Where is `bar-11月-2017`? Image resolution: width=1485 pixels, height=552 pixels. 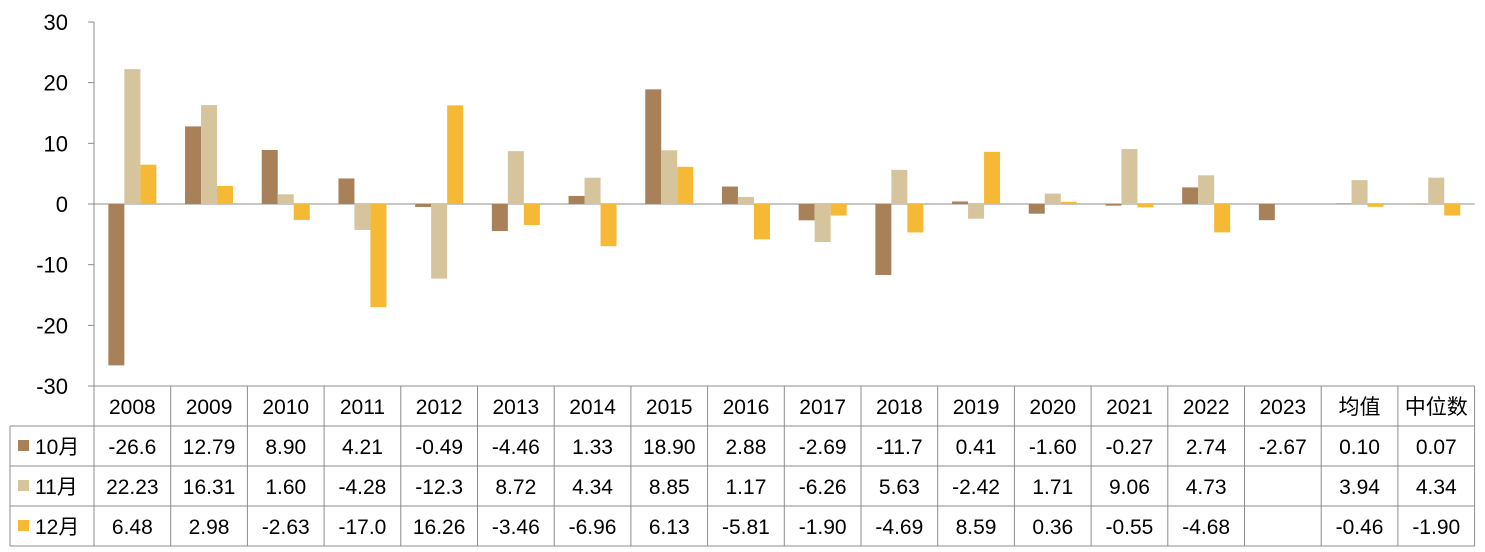 bar-11月-2017 is located at coordinates (822, 223).